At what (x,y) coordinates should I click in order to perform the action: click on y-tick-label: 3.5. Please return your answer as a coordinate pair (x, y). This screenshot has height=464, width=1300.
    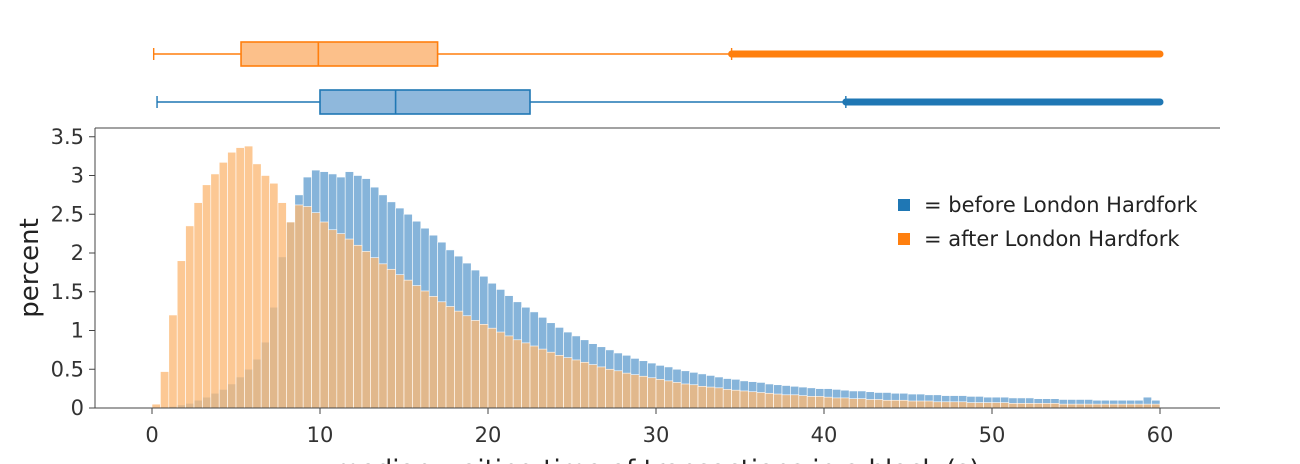
    Looking at the image, I should click on (67, 137).